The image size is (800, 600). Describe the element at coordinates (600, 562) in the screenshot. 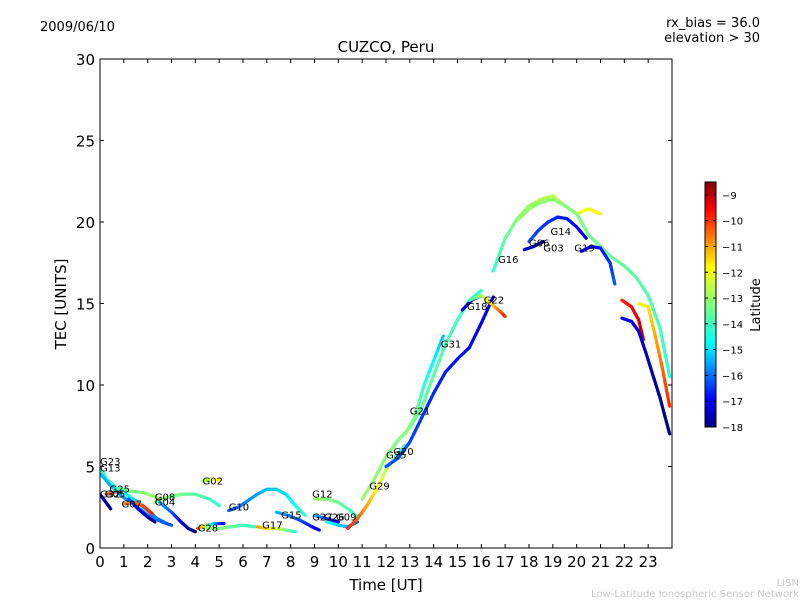

I see `x-tick-label: 21` at that location.